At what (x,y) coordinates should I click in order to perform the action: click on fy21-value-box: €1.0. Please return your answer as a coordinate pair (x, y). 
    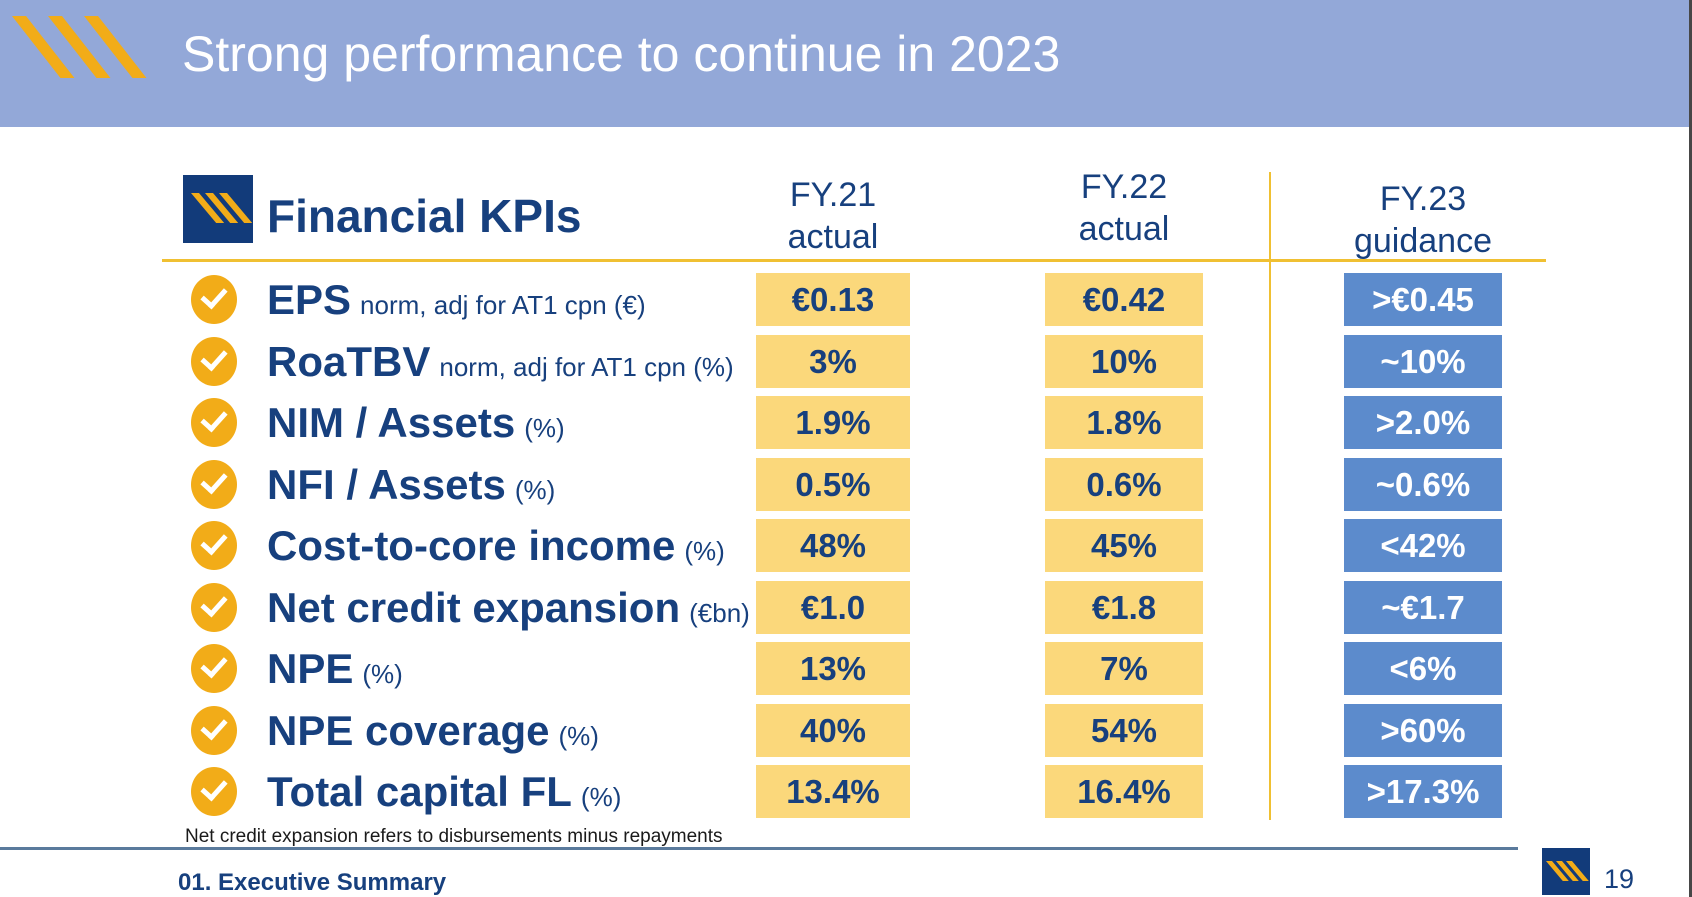
    Looking at the image, I should click on (833, 607).